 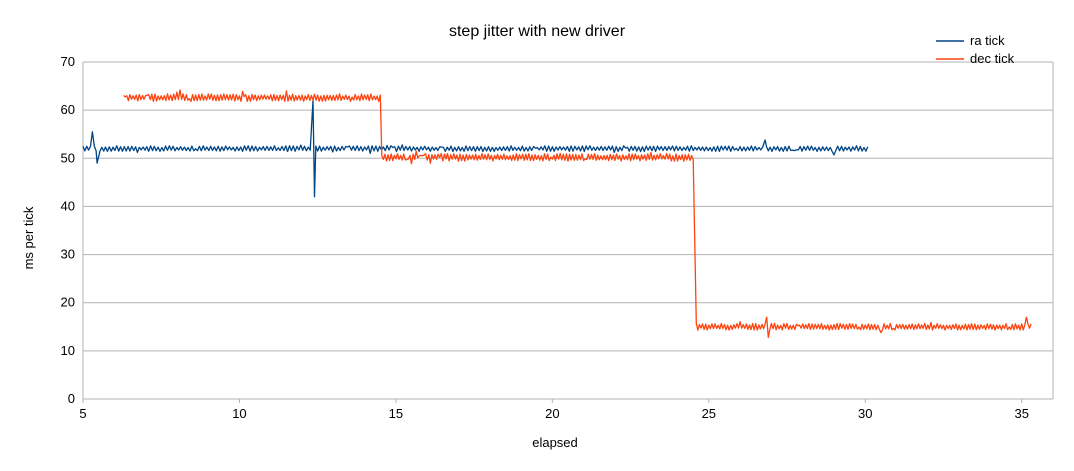 What do you see at coordinates (68, 109) in the screenshot?
I see `y-tick-label: 60` at bounding box center [68, 109].